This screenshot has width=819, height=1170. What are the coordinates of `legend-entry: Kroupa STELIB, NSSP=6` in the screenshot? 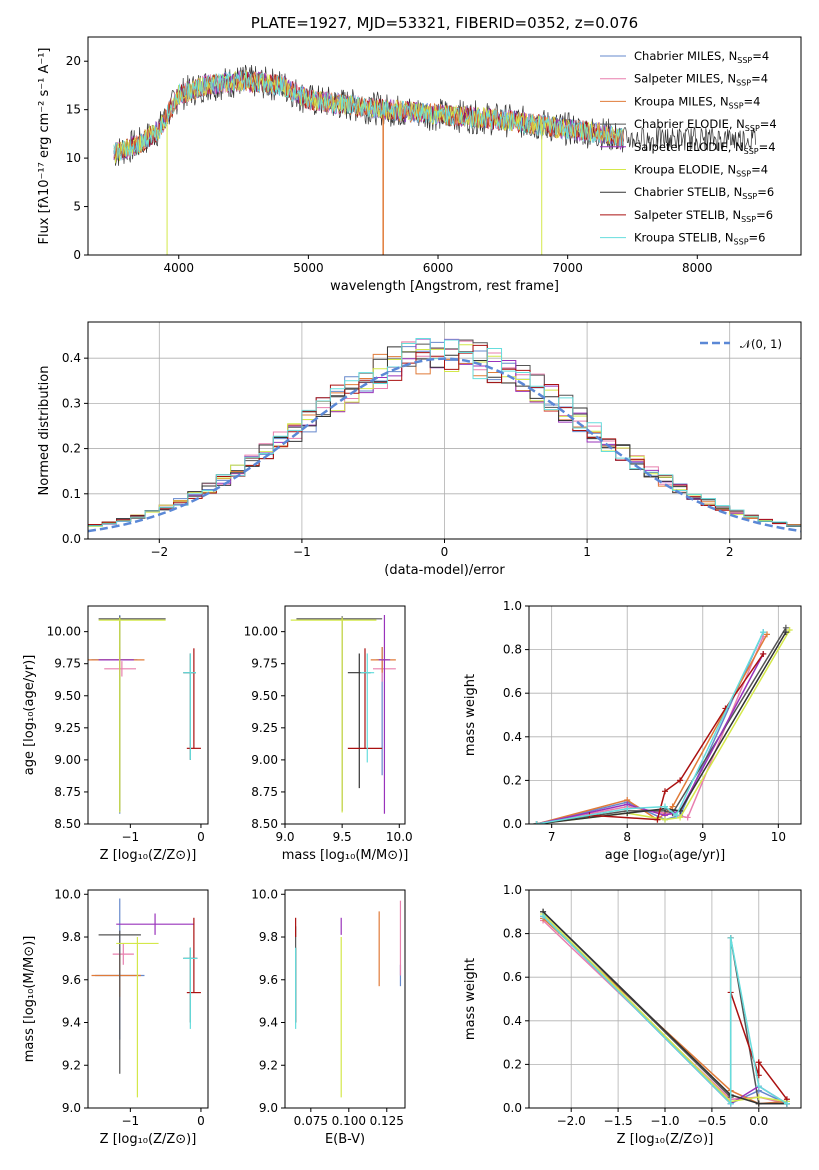 It's located at (699, 239).